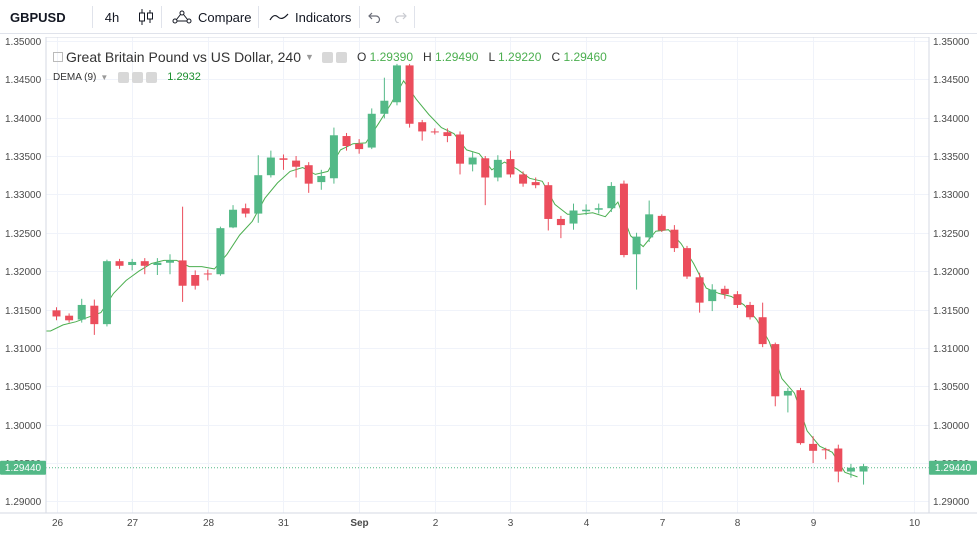 This screenshot has width=977, height=538. Describe the element at coordinates (953, 467) in the screenshot. I see `right-price-tag: 1.29440` at that location.